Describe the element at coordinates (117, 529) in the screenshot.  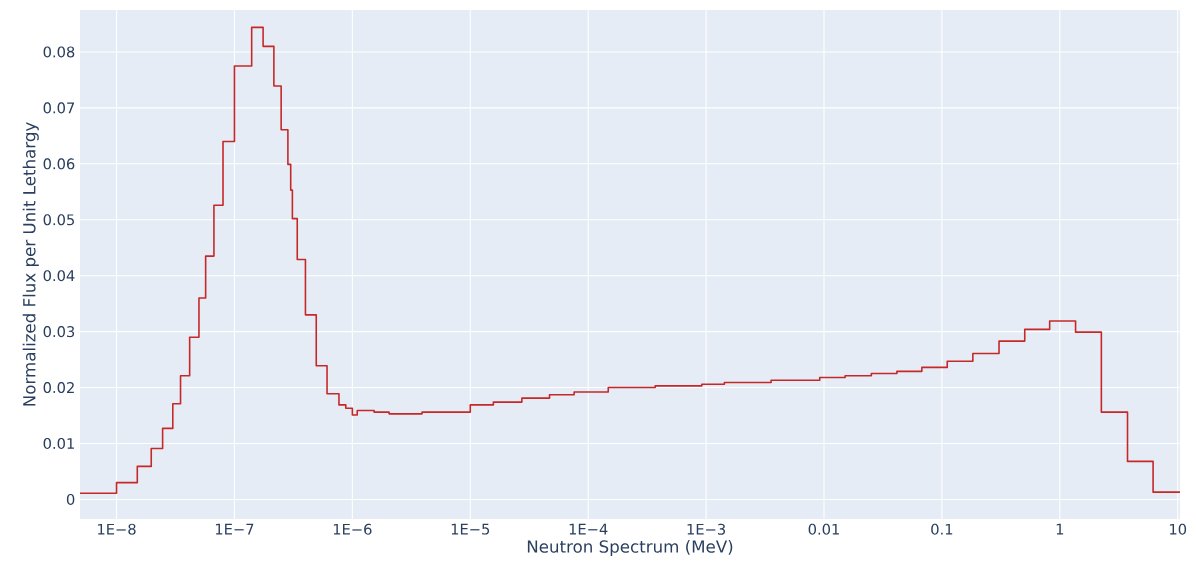
I see `x-tick-label: 1E−8` at that location.